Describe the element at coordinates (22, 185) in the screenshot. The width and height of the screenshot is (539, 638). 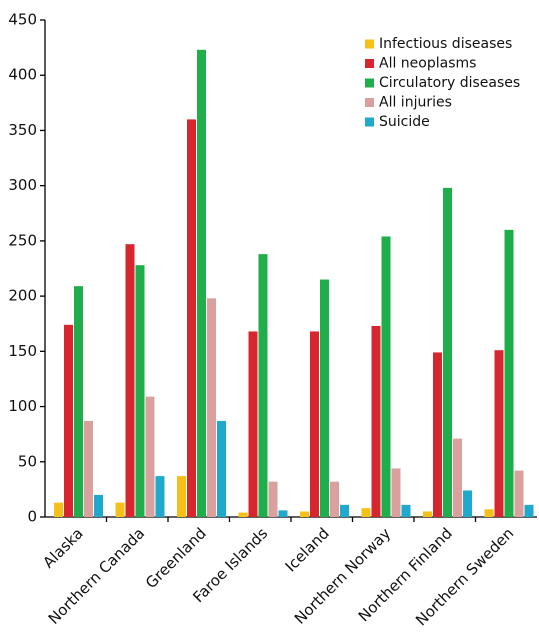
I see `y-tick-label: 300` at that location.